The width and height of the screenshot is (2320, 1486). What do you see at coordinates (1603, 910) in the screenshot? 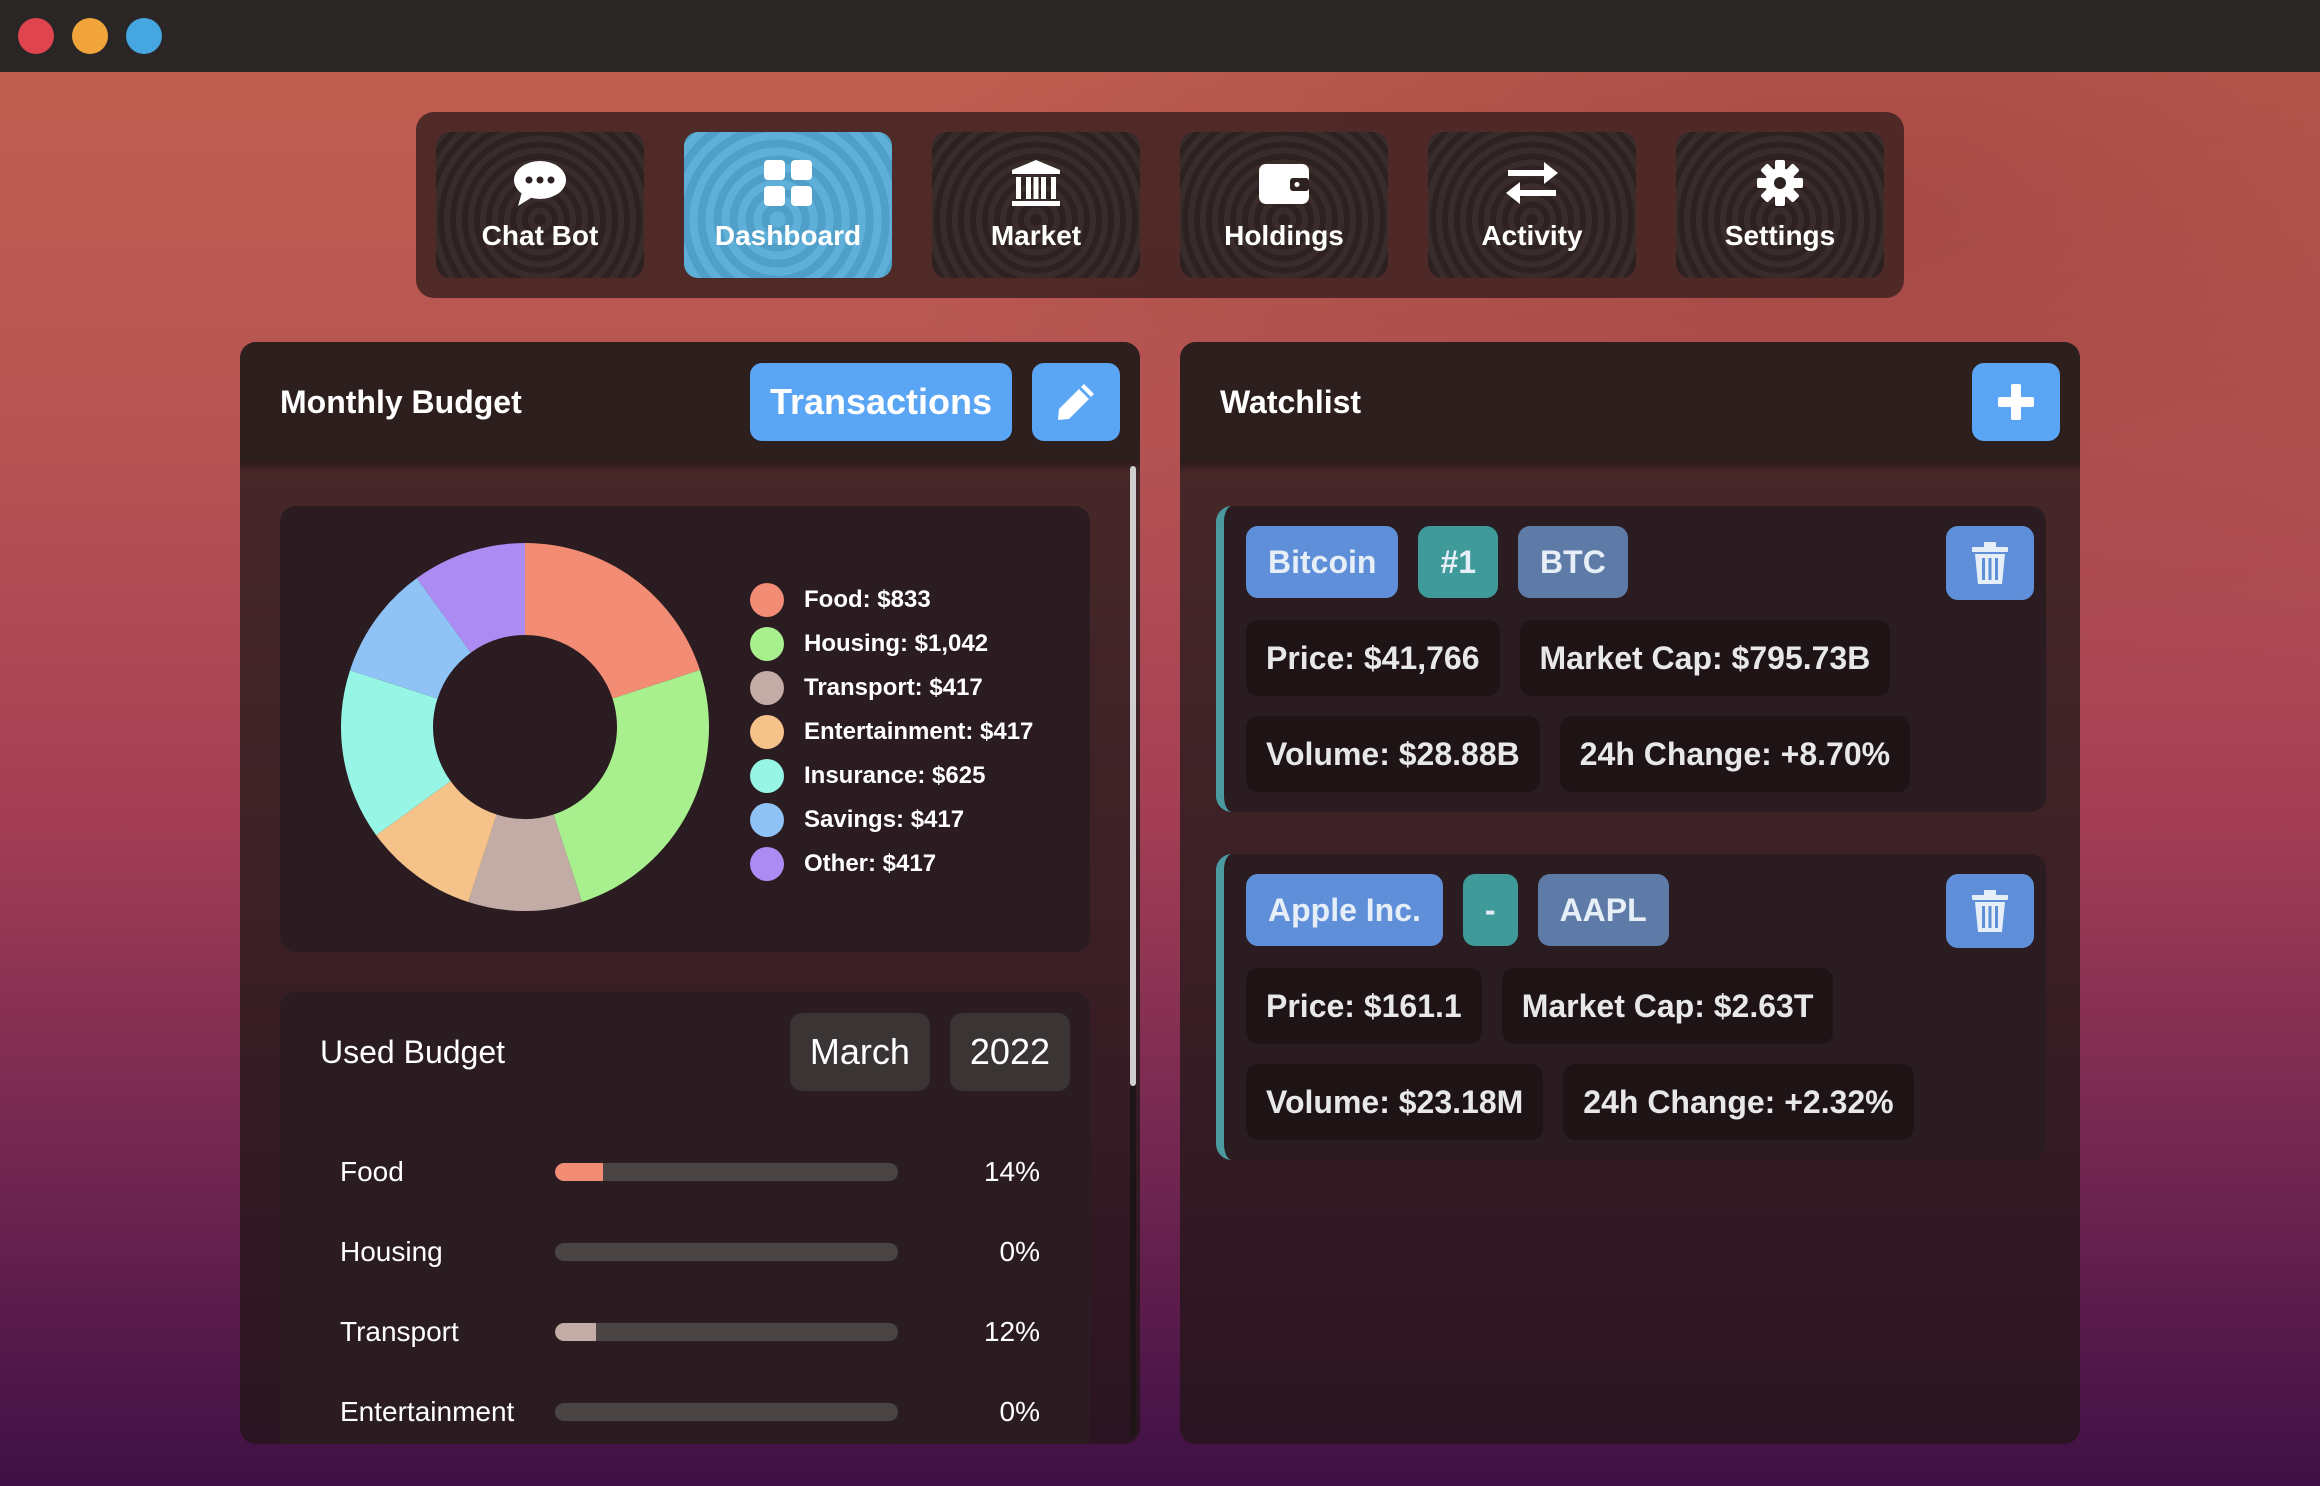
I see `asset-symbol-tag: AAPL` at bounding box center [1603, 910].